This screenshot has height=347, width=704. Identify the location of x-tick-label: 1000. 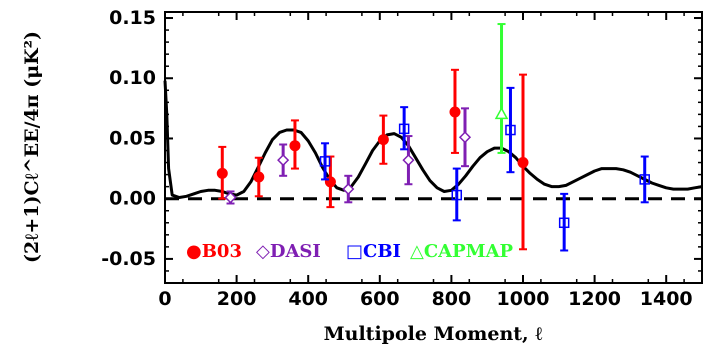
(523, 299).